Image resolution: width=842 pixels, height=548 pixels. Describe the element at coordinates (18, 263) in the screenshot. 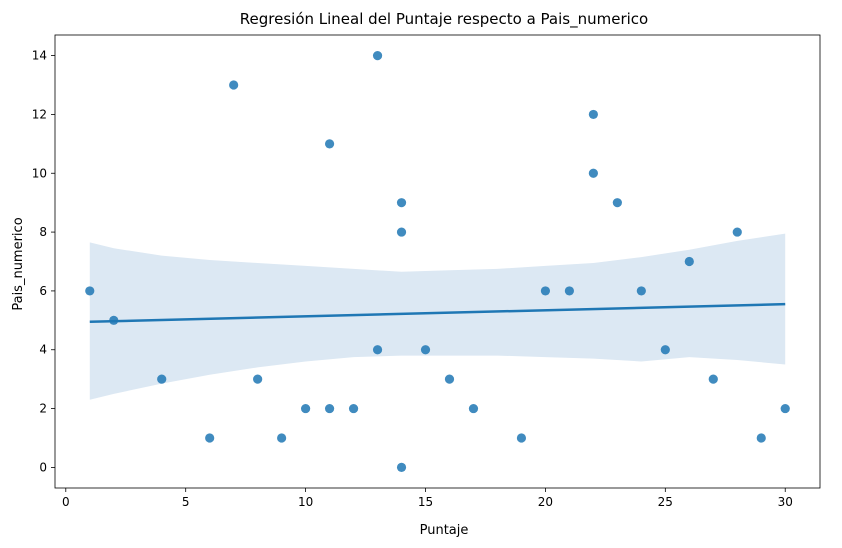

I see `y-axis-label: Pais_numerico` at that location.